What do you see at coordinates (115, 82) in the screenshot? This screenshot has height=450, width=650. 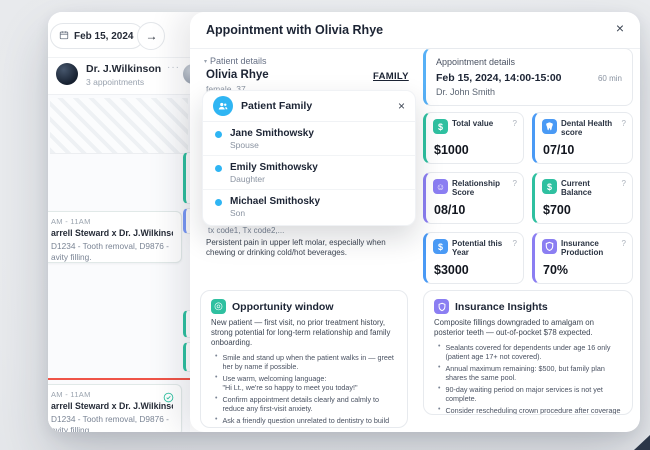 I see `doctor-appointment-count: 3 appointments` at bounding box center [115, 82].